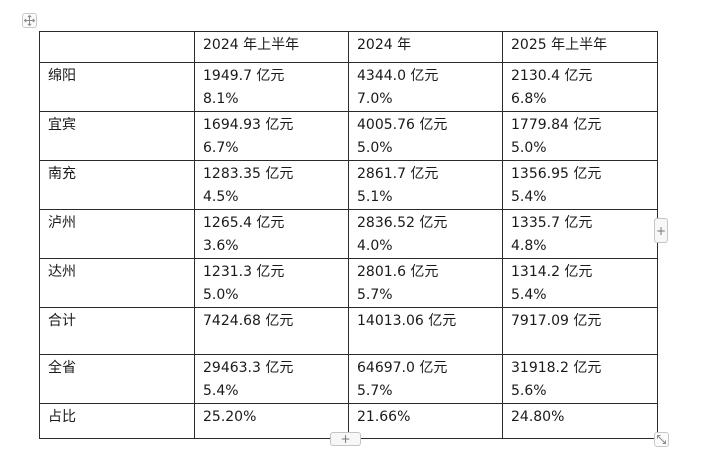  Describe the element at coordinates (425, 234) in the screenshot. I see `table-cell: 2836.52 亿元 4.0%` at that location.